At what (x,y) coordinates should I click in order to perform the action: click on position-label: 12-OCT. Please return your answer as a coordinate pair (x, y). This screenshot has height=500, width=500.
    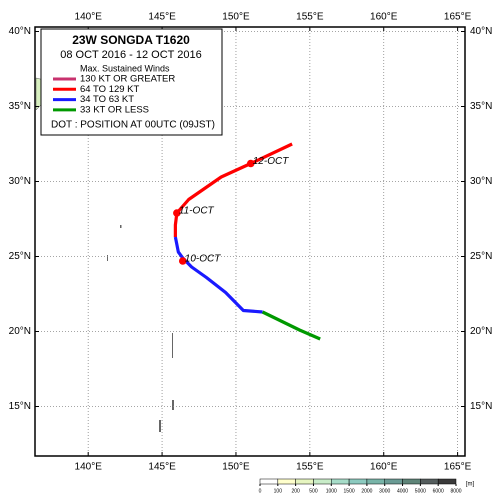
    Looking at the image, I should click on (271, 161).